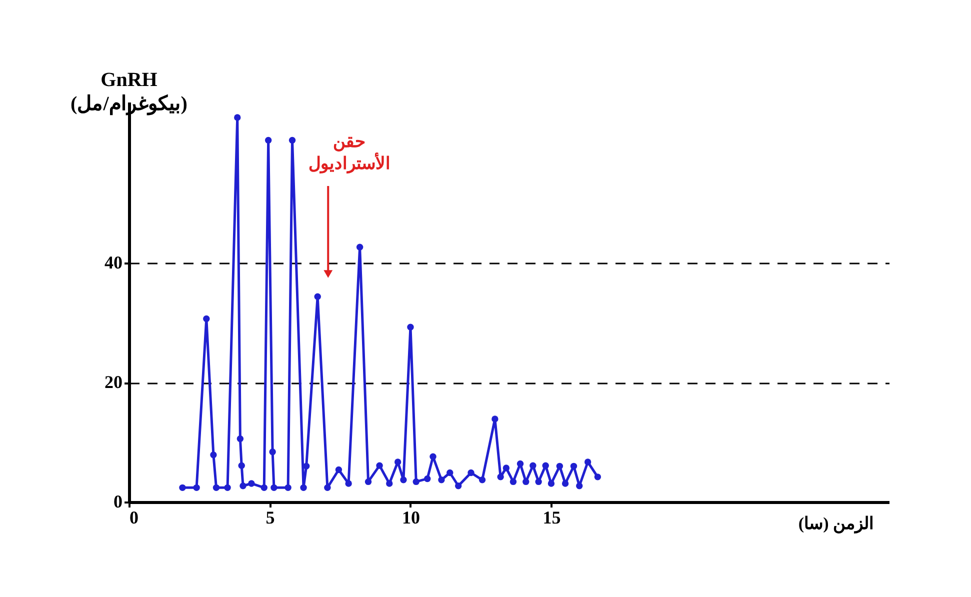  Describe the element at coordinates (134, 518) in the screenshot. I see `x-tick-label: 0` at that location.